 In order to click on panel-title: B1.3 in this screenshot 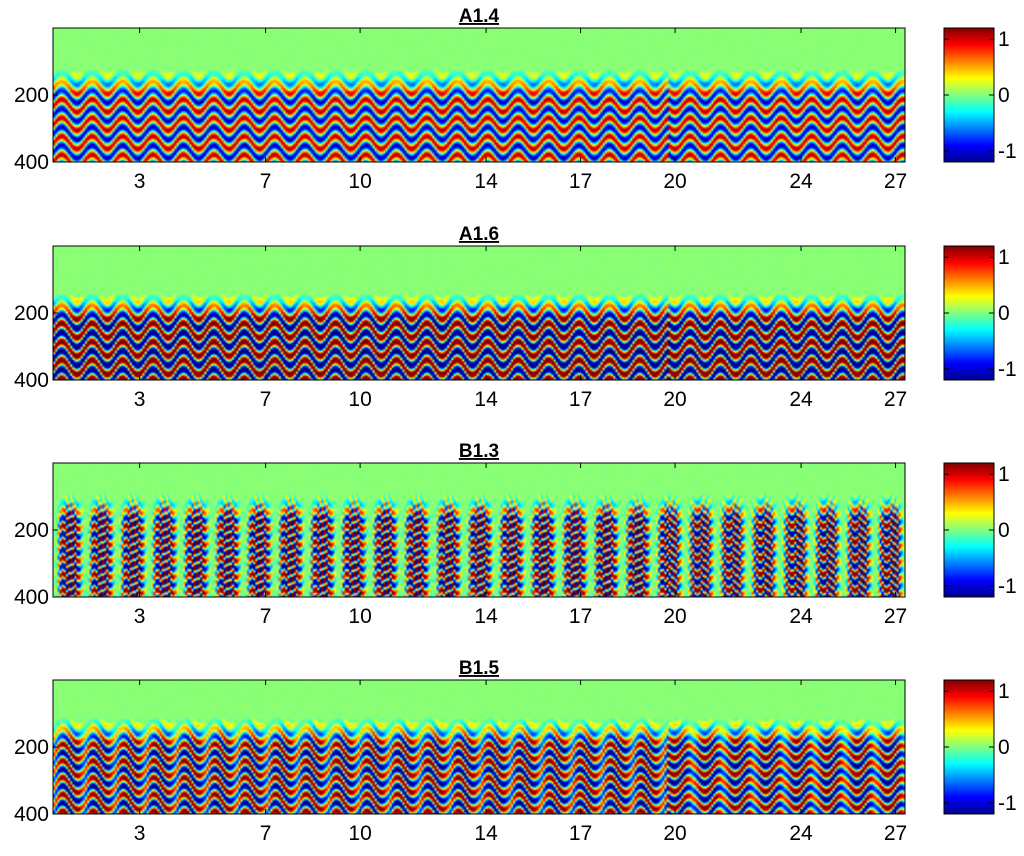, I will do `click(479, 451)`.